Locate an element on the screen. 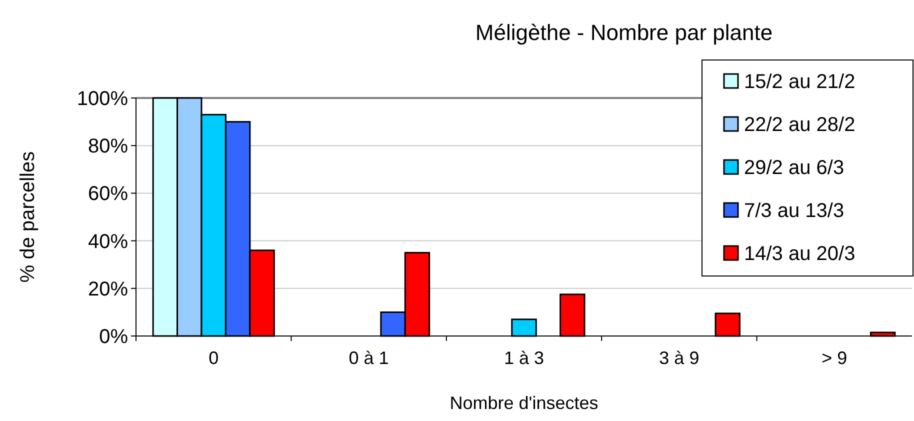 The width and height of the screenshot is (914, 421). x-tick-label: 0 à 1 is located at coordinates (368, 358).